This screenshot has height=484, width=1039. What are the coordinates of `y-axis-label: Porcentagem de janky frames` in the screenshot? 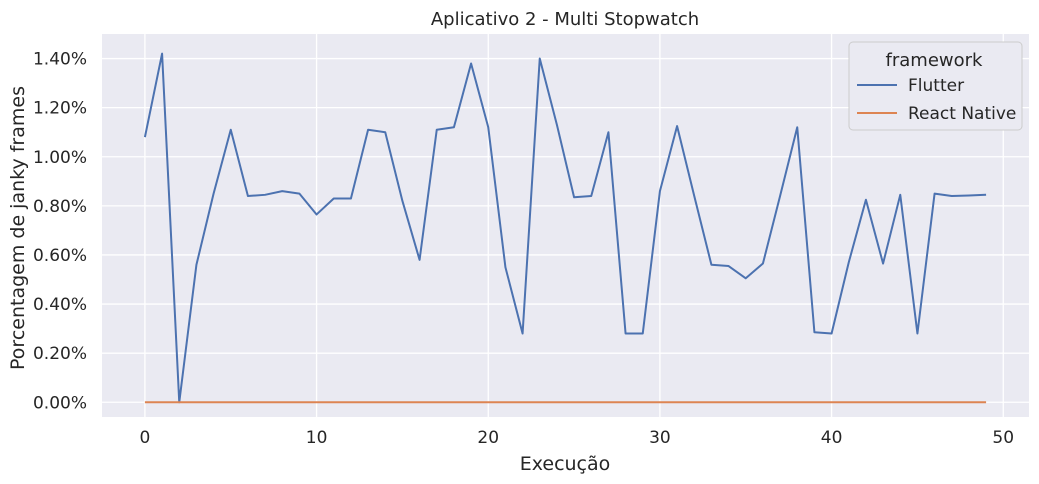 It's located at (18, 228).